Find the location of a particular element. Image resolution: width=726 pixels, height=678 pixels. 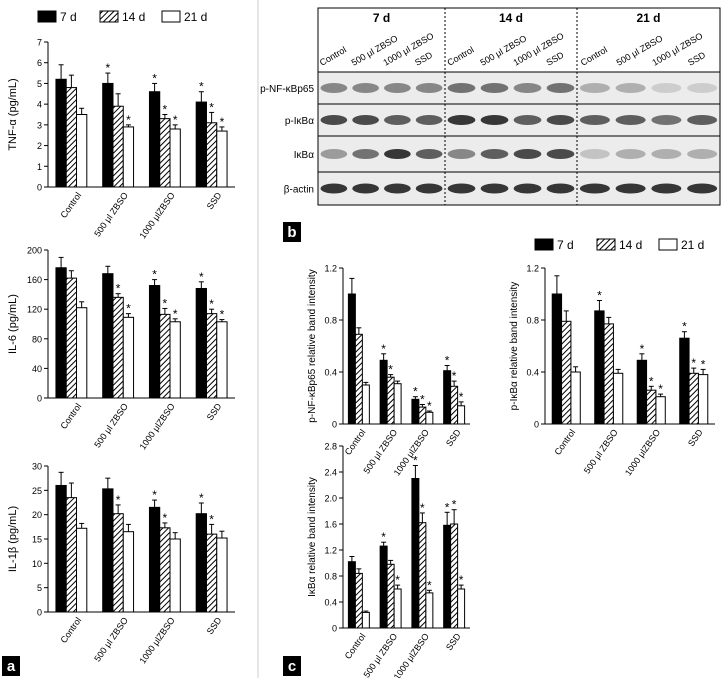

legend-label: 7 d is located at coordinates (565, 245).